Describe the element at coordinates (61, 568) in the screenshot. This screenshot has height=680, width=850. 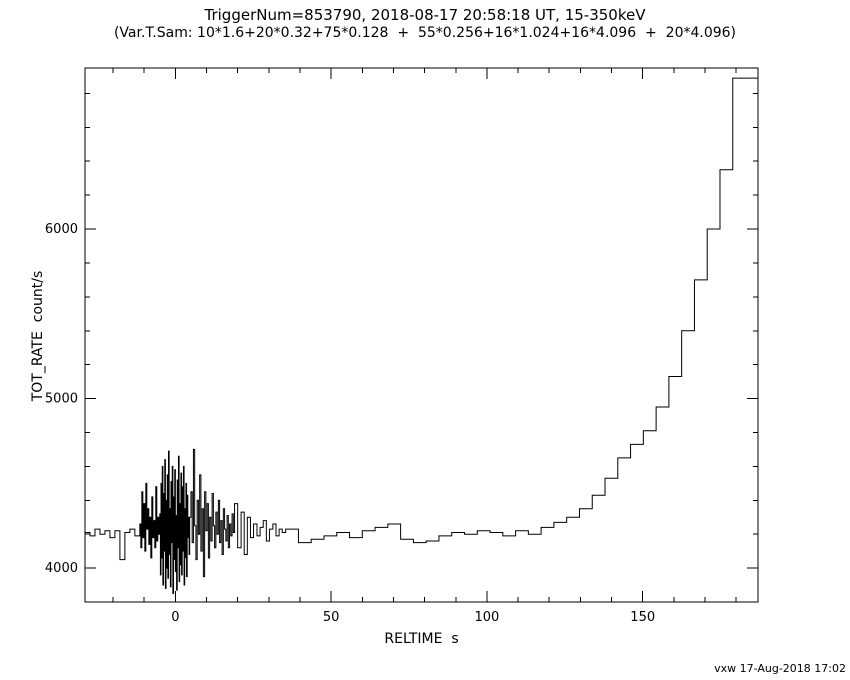
I see `y-tick-label: 4000` at that location.